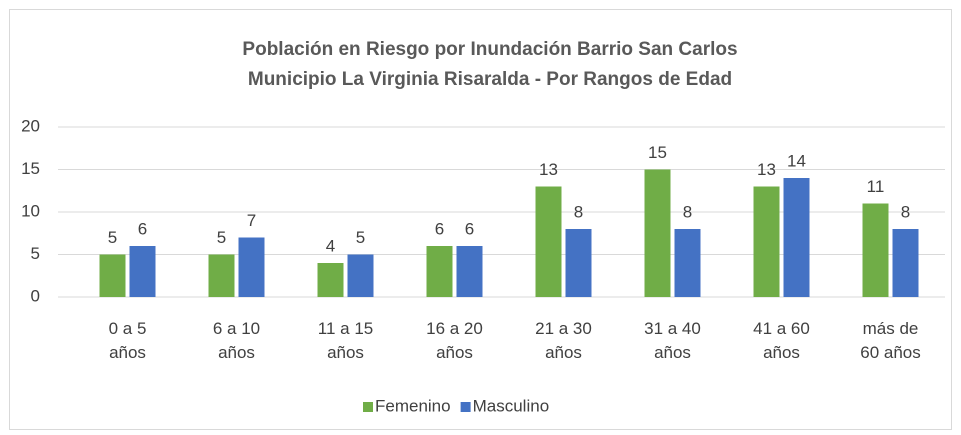  What do you see at coordinates (35, 253) in the screenshot?
I see `y-tick-label: 5` at bounding box center [35, 253].